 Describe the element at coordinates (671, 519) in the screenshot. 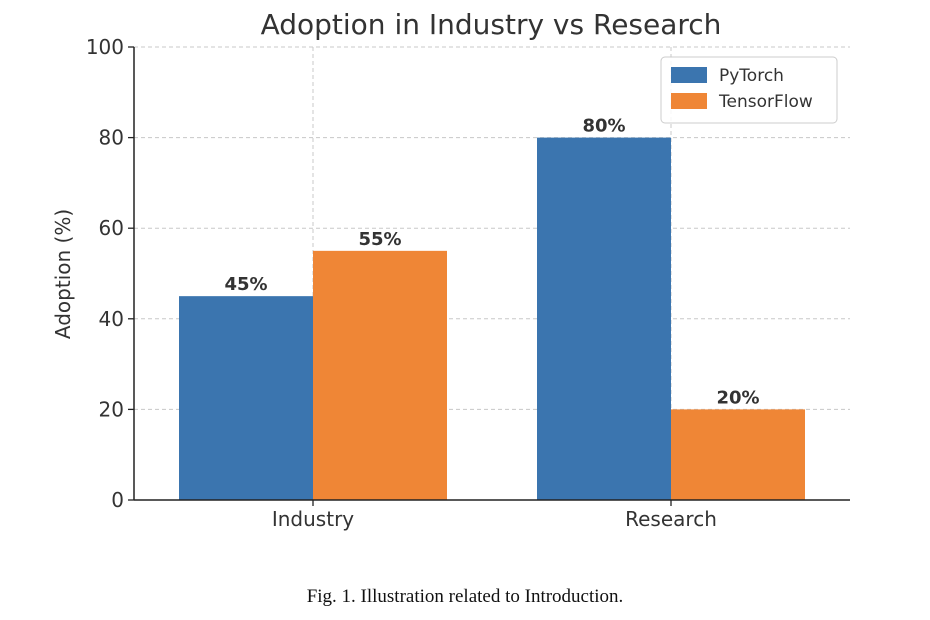

I see `x-tick-label: Research` at that location.